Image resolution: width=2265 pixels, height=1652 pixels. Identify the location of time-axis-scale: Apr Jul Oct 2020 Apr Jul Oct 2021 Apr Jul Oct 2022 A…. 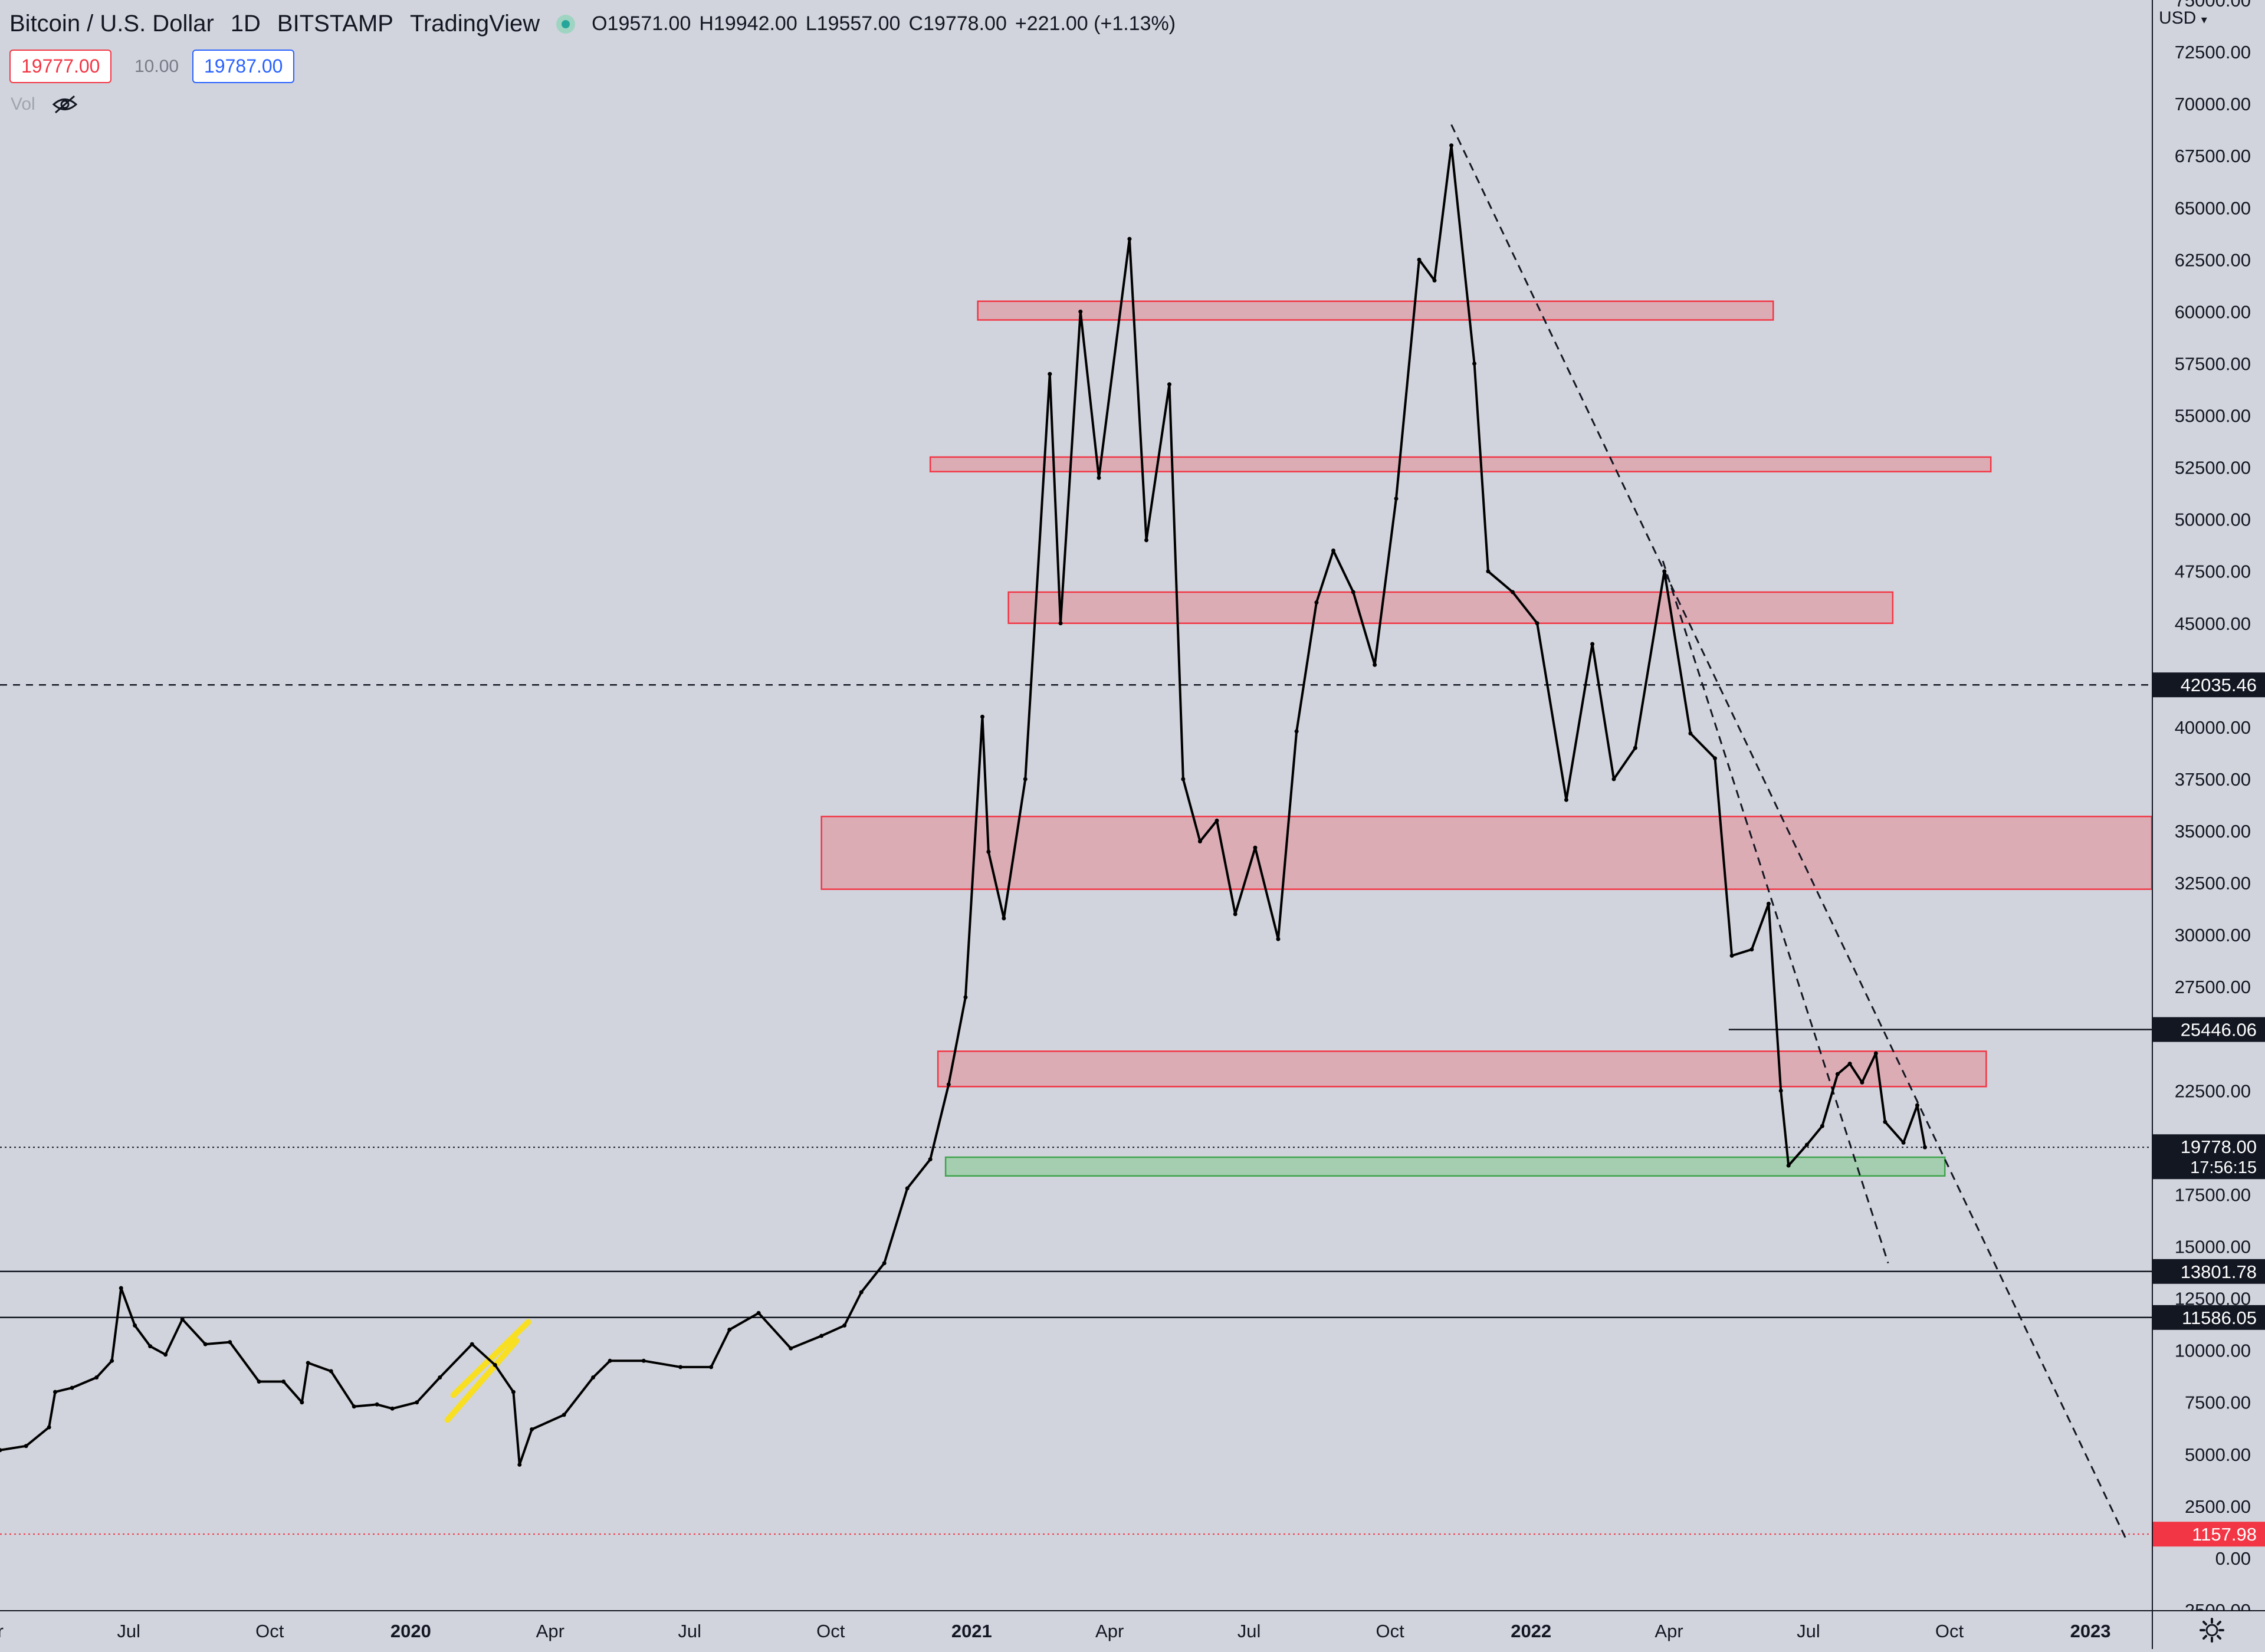
(1076, 1630).